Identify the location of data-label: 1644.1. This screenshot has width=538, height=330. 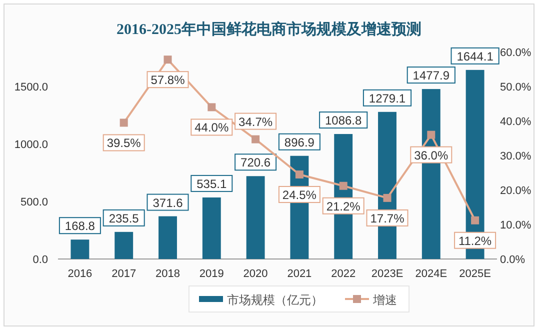
(475, 56).